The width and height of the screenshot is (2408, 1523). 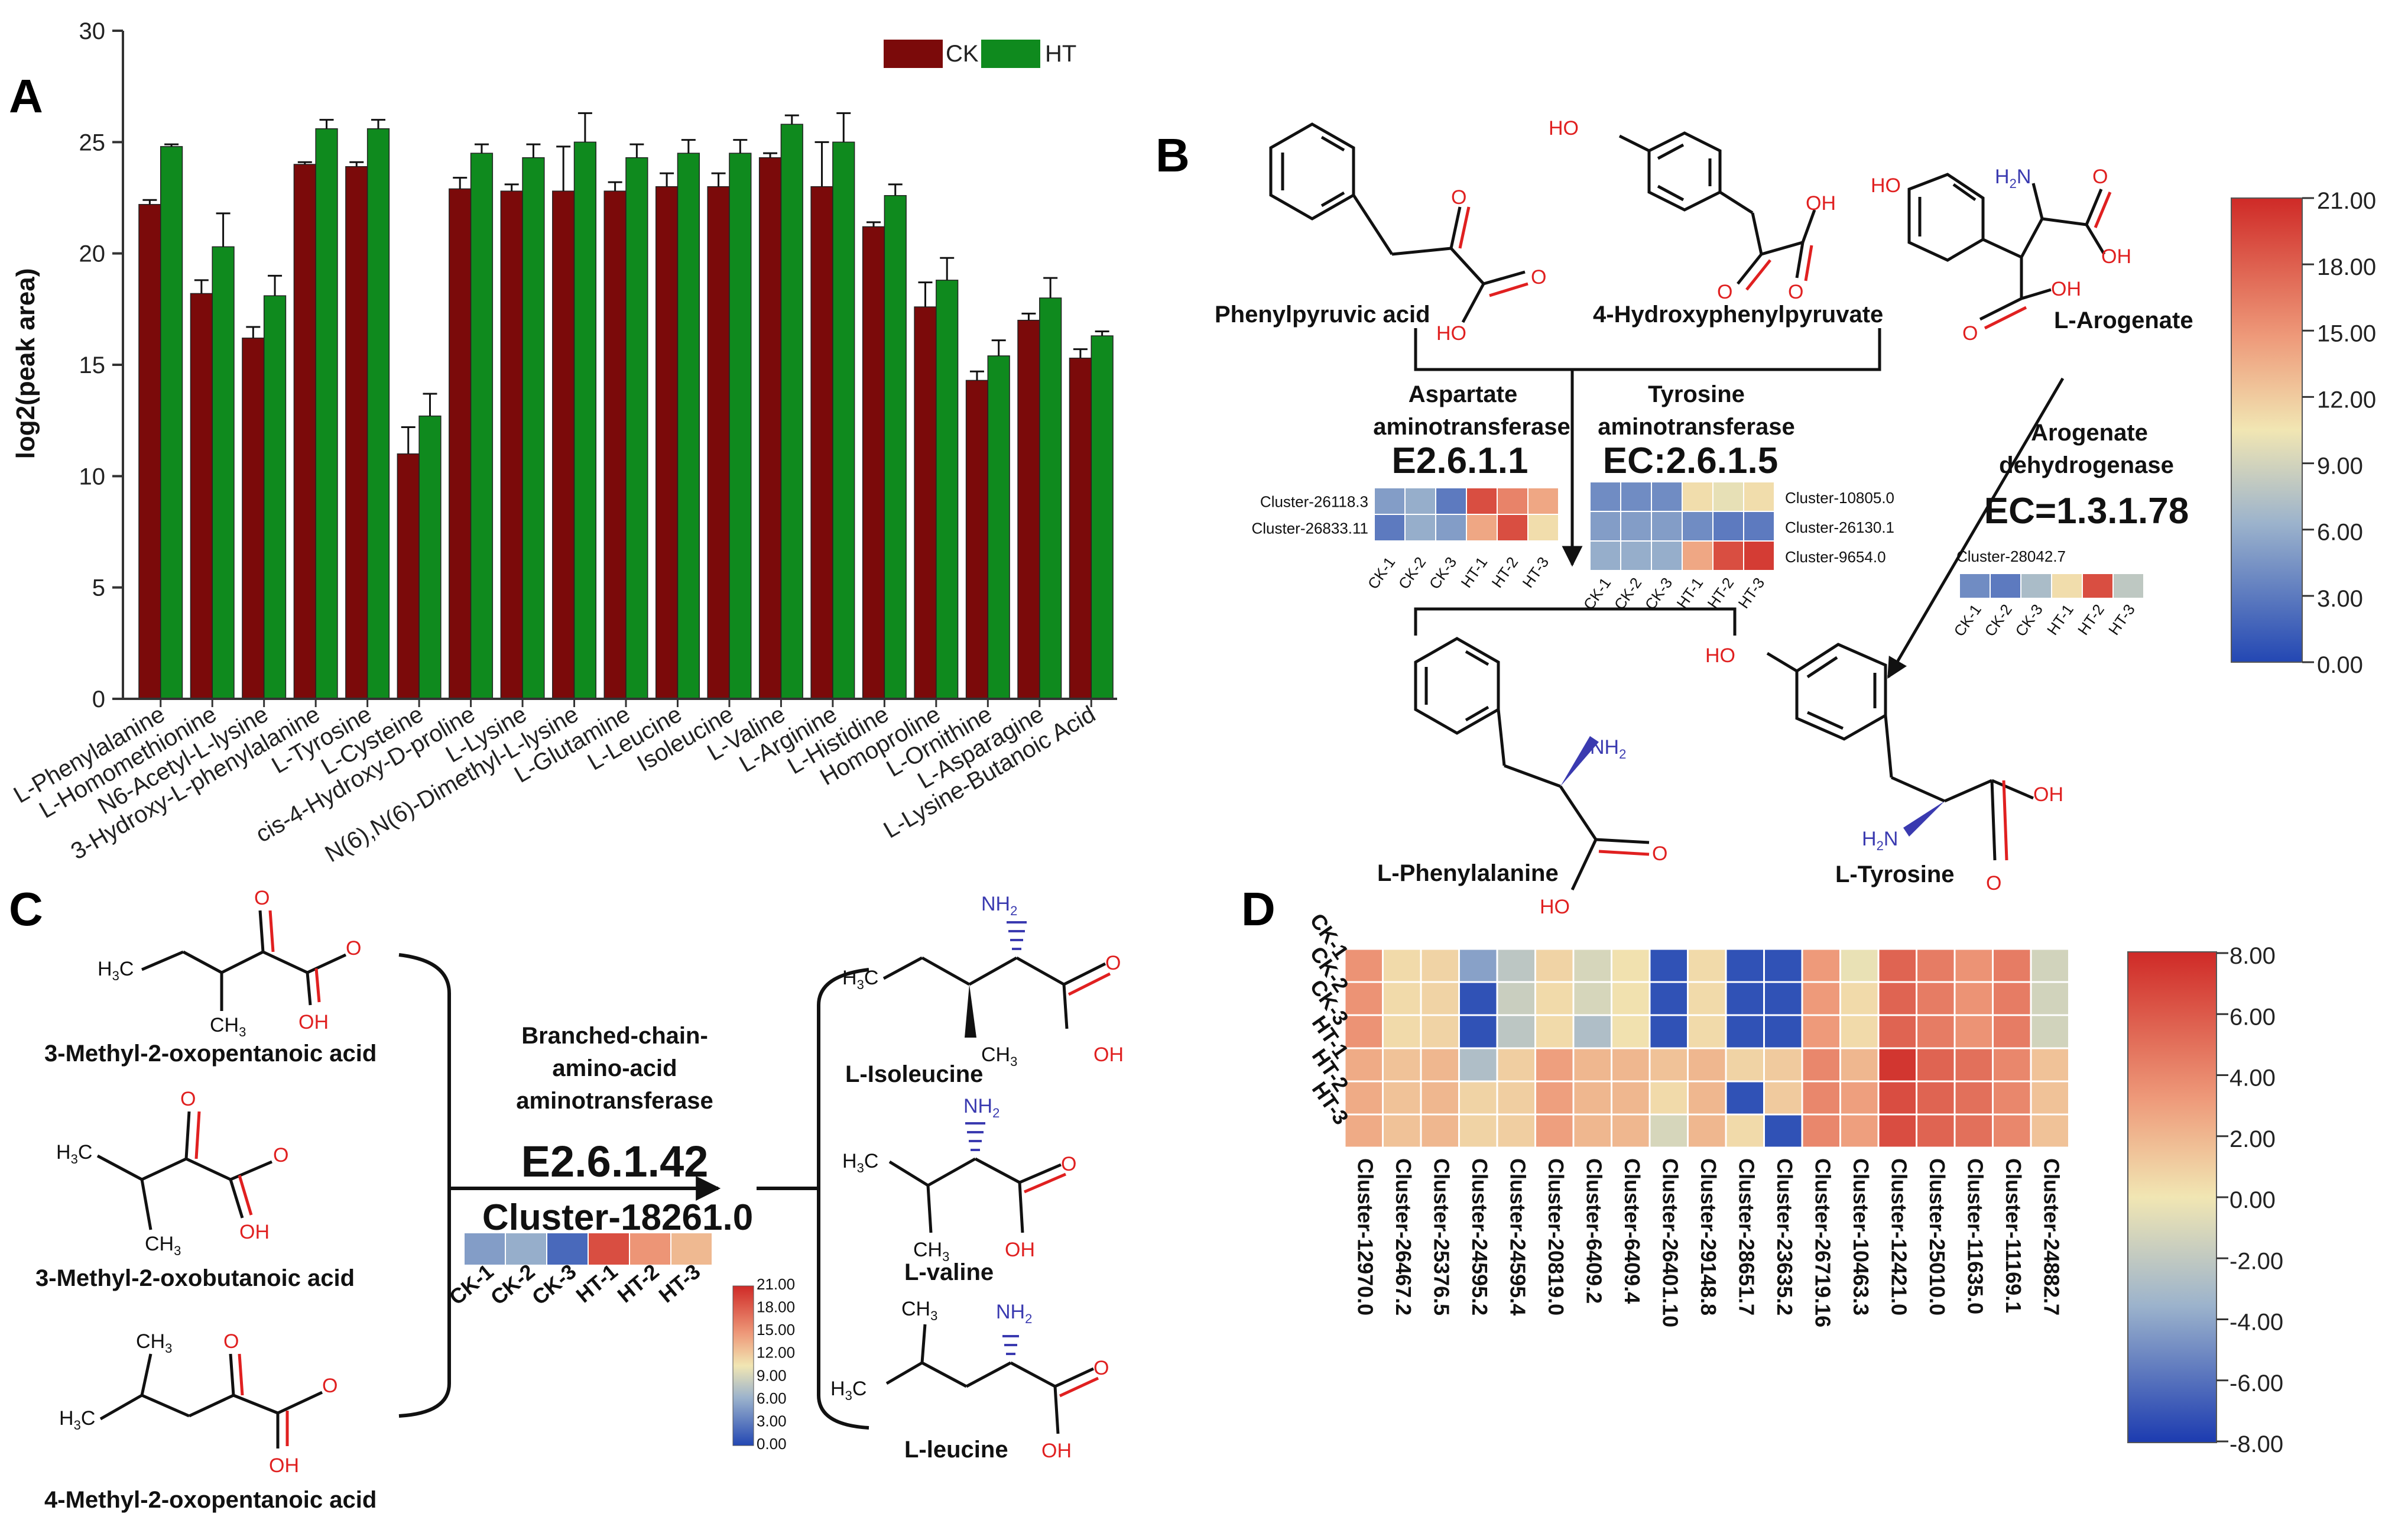 I want to click on product-l-leucine: L-leucine, so click(x=956, y=1450).